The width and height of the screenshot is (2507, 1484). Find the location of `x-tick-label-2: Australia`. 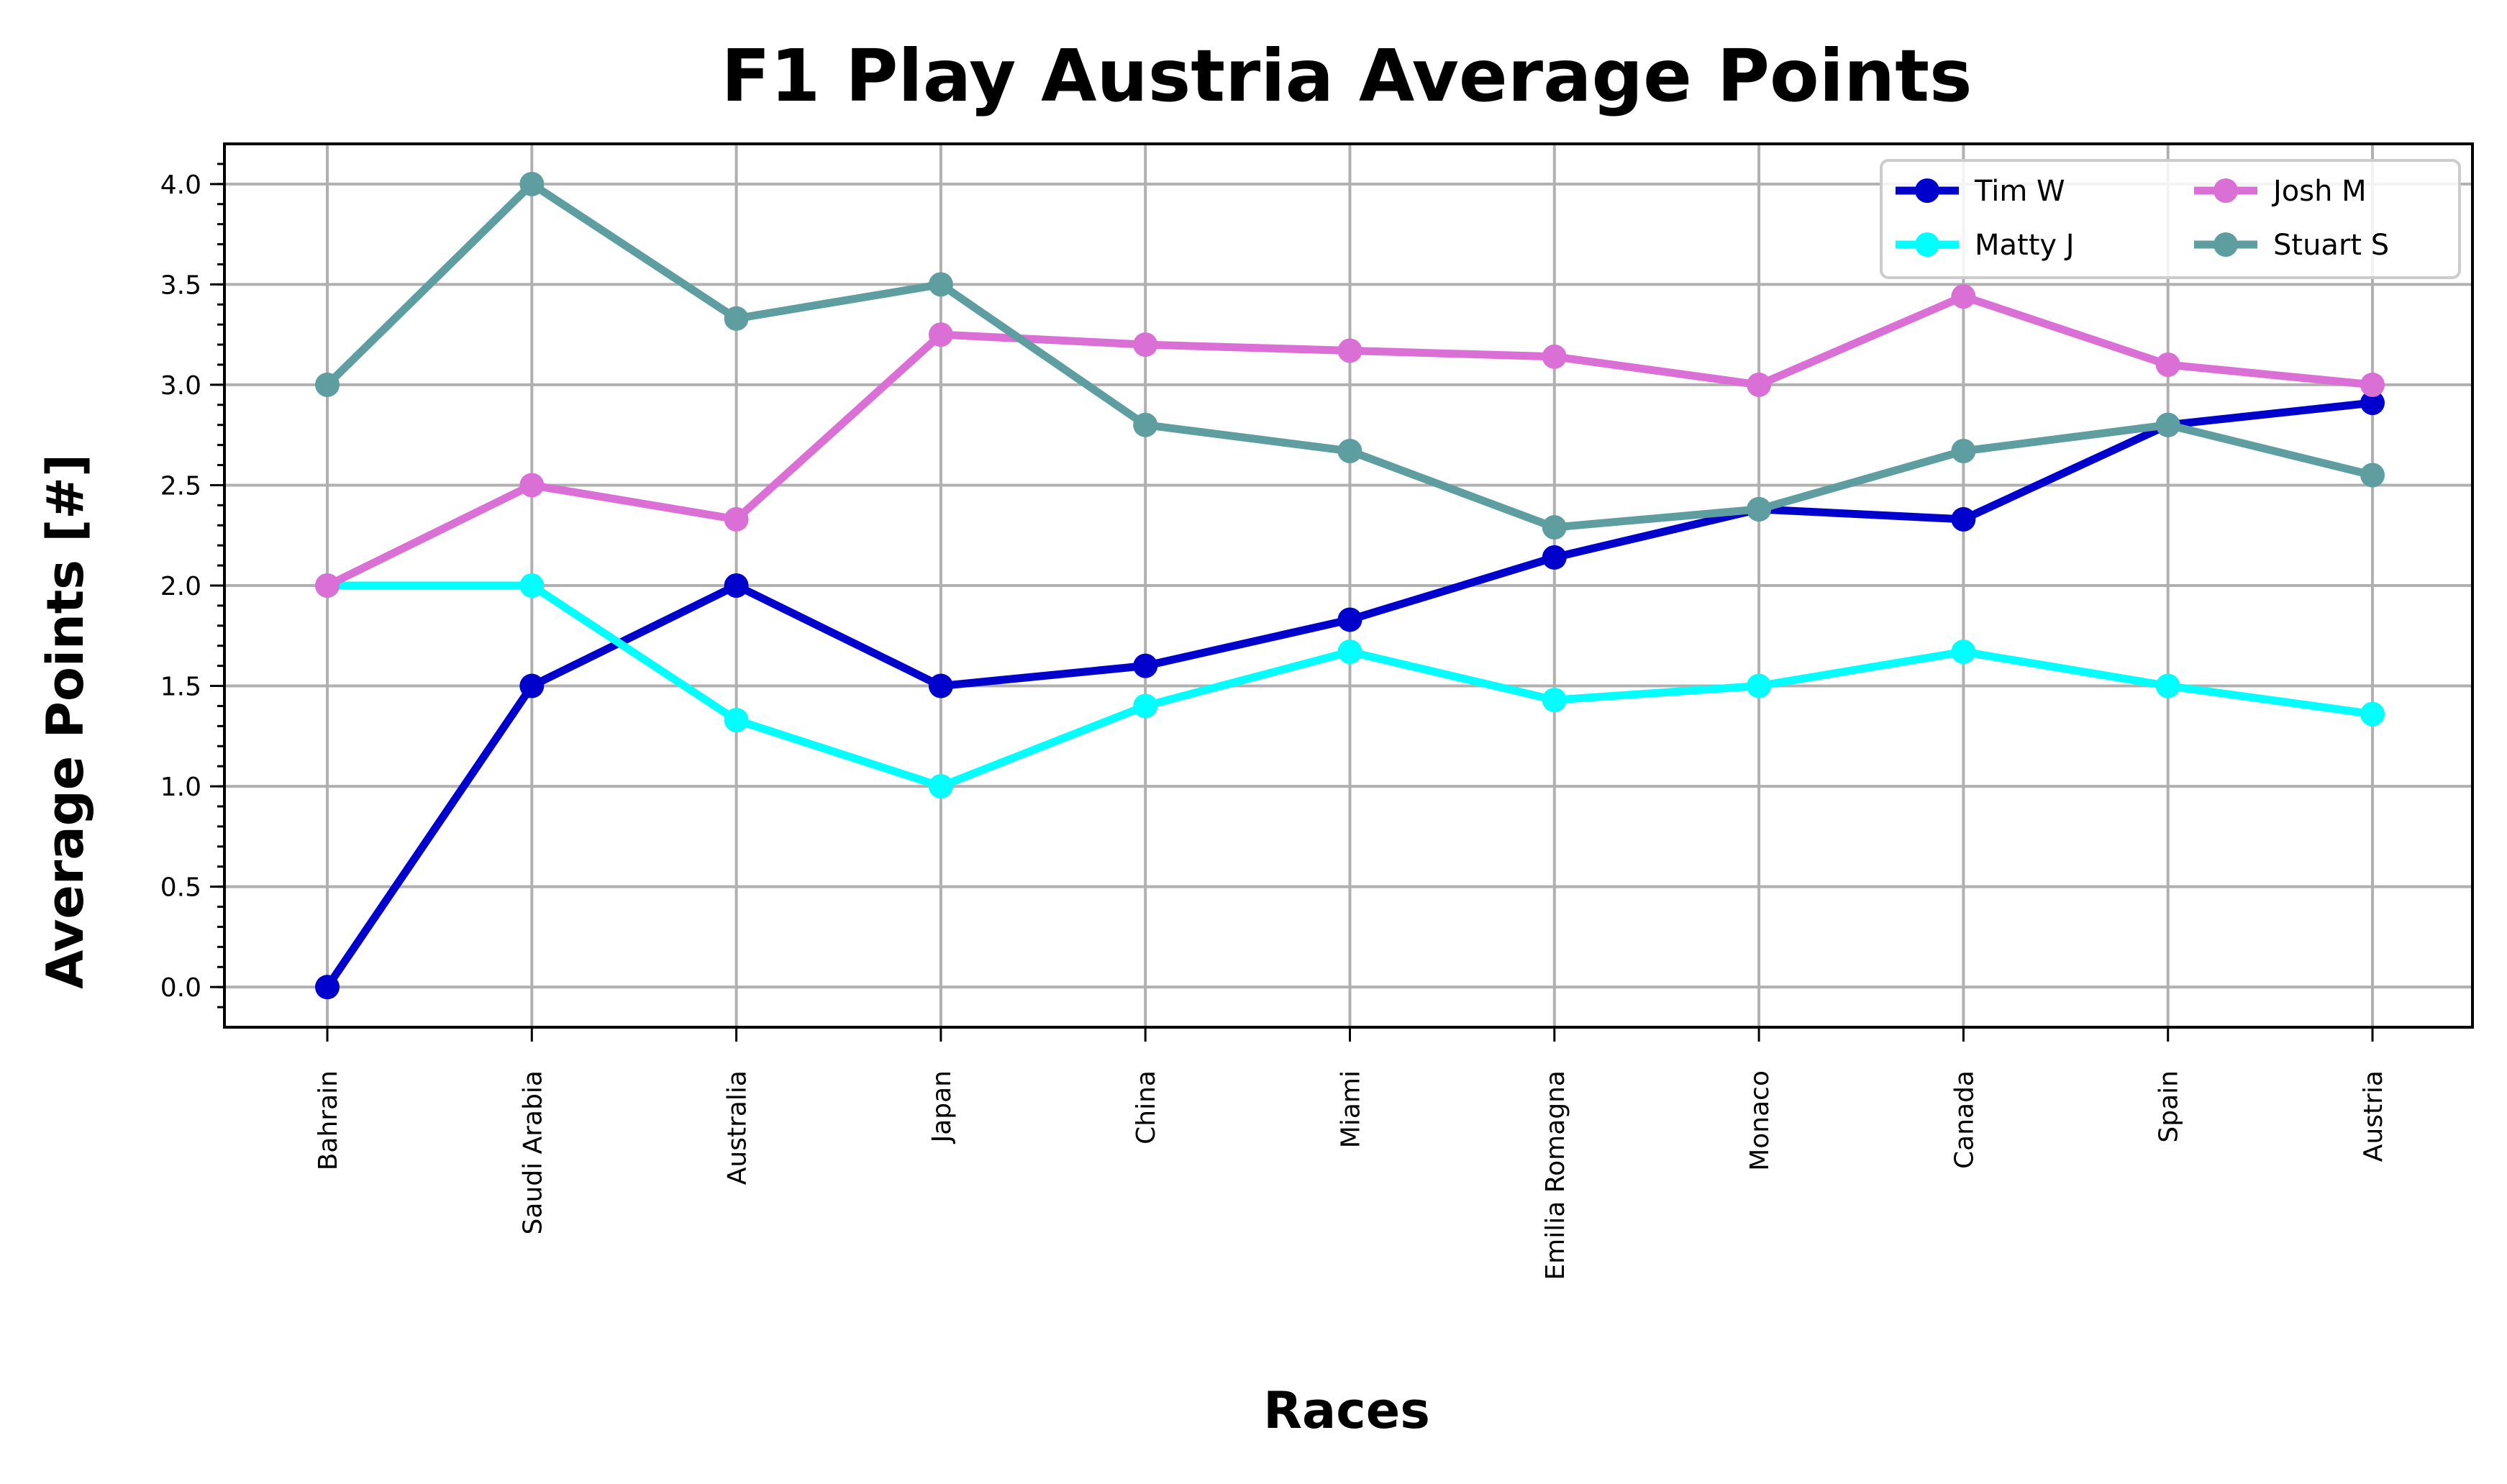

x-tick-label-2: Australia is located at coordinates (737, 1128).